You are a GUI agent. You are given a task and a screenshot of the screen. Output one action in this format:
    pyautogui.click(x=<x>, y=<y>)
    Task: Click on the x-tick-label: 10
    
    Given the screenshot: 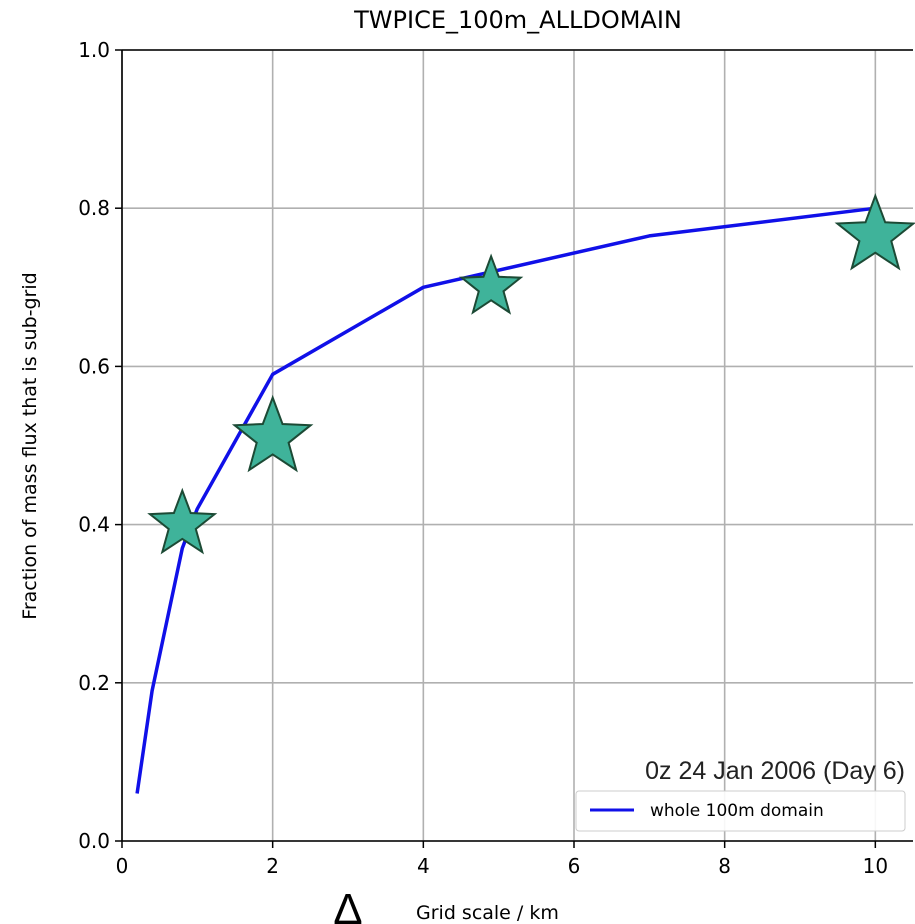 What is the action you would take?
    pyautogui.click(x=875, y=866)
    